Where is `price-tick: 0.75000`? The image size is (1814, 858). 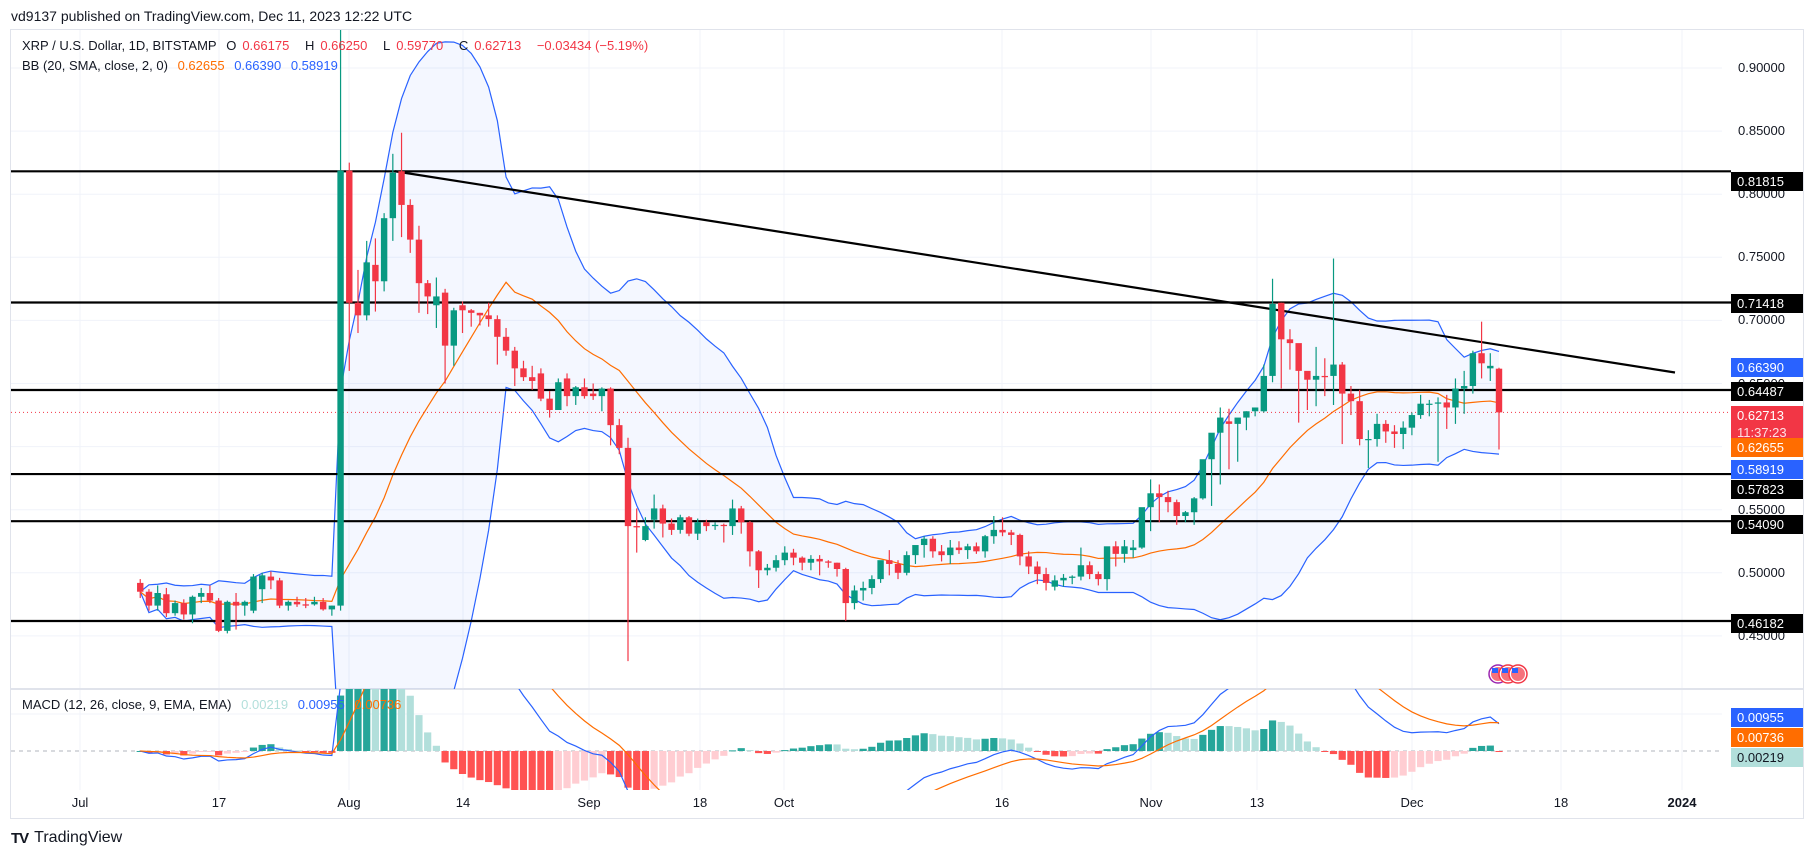 price-tick: 0.75000 is located at coordinates (1761, 257).